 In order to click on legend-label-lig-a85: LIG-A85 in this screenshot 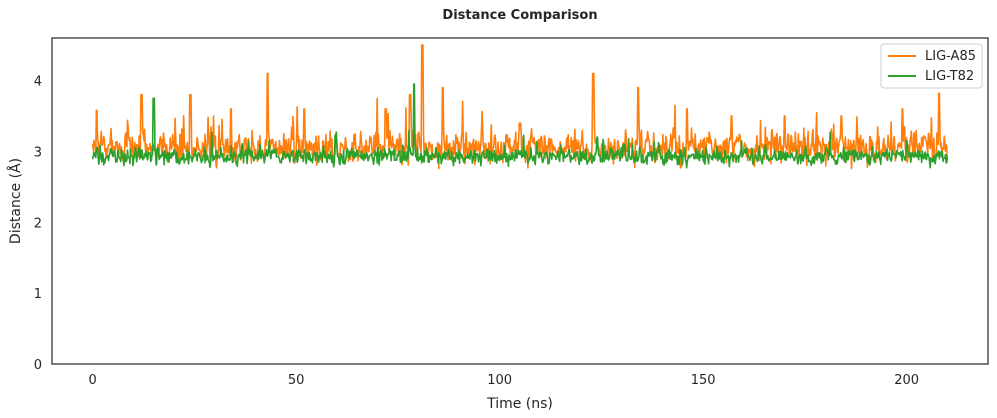, I will do `click(950, 56)`.